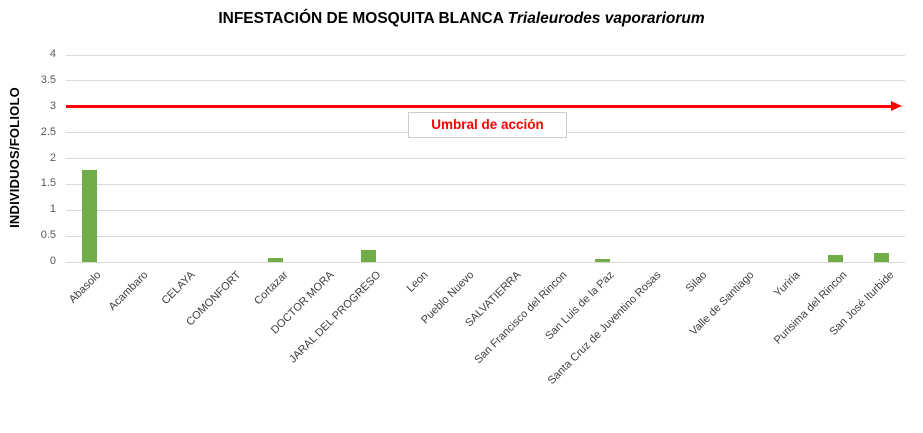 The width and height of the screenshot is (923, 433). Describe the element at coordinates (604, 328) in the screenshot. I see `x-axis-label: Santa Cruz de Juventino Rosas` at that location.